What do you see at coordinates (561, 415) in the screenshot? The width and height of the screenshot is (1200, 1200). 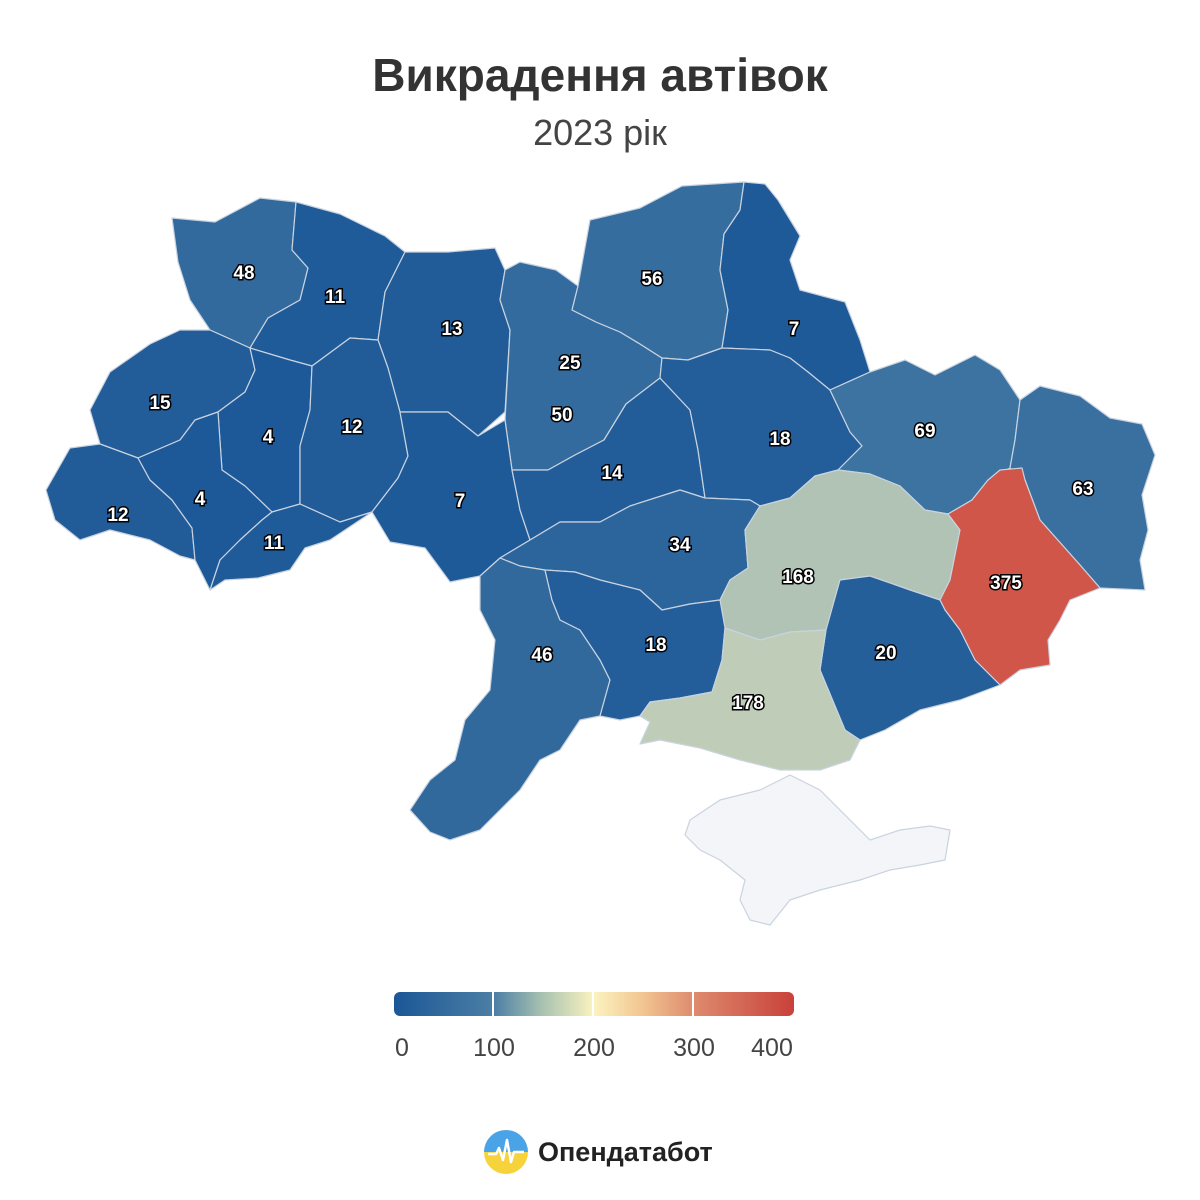 I see `region-value-label: 50` at bounding box center [561, 415].